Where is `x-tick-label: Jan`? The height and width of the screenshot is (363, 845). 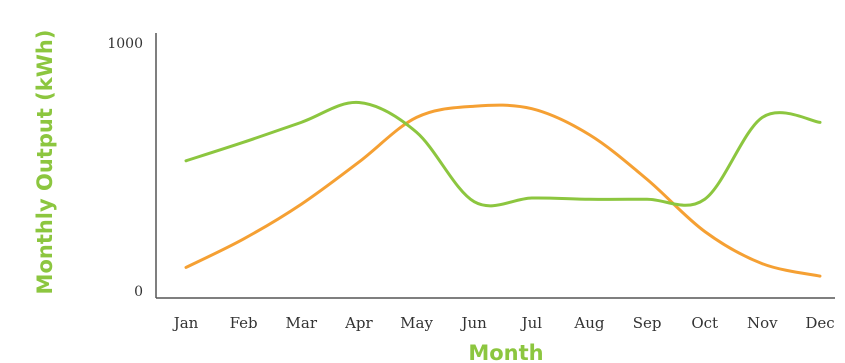
x-tick-label: Jan is located at coordinates (185, 323).